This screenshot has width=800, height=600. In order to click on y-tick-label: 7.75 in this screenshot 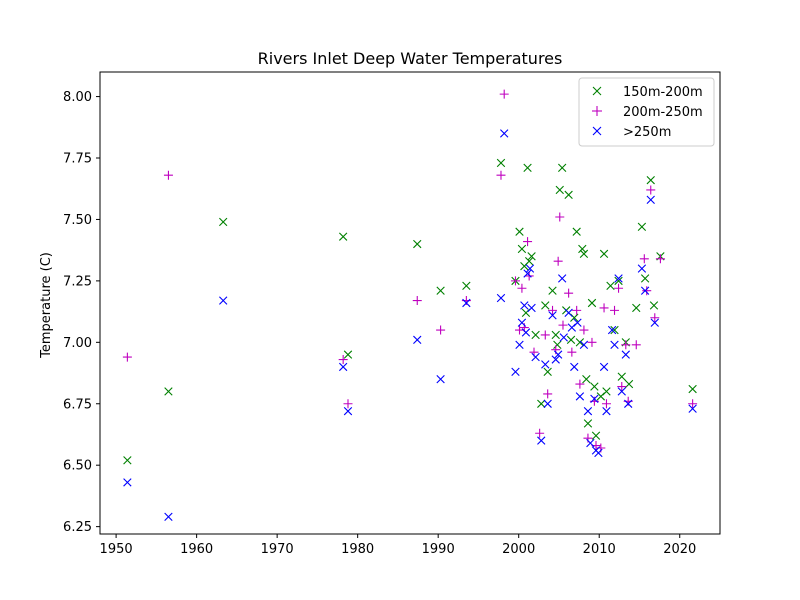, I will do `click(77, 159)`.